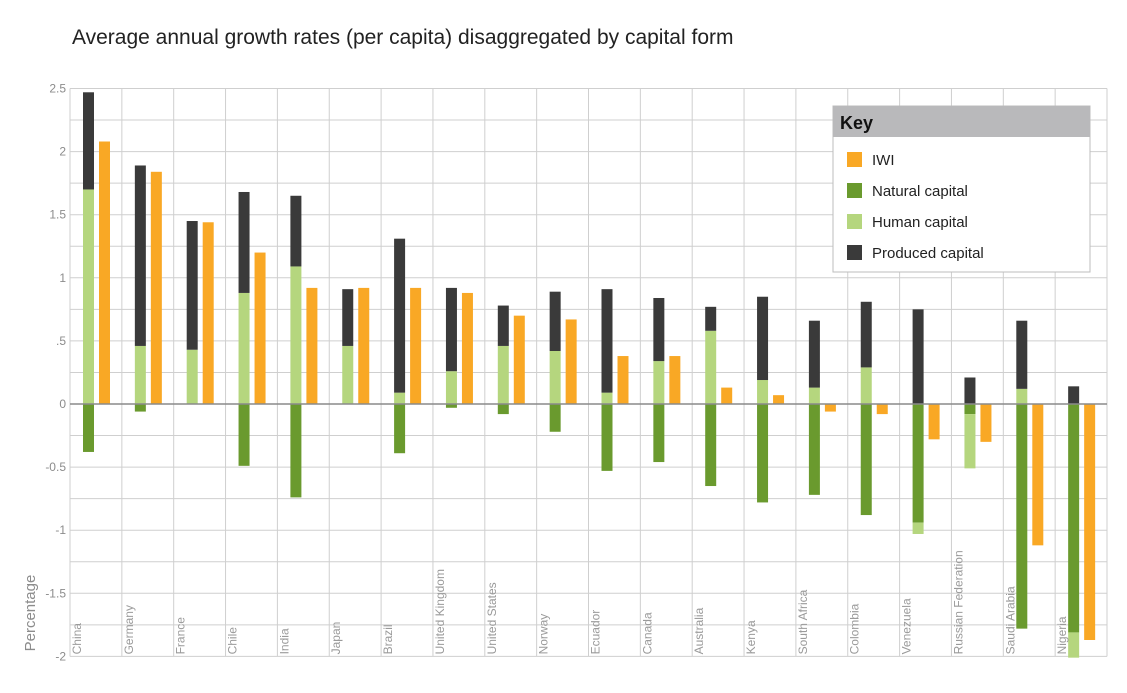 This screenshot has width=1127, height=693. Describe the element at coordinates (62, 152) in the screenshot. I see `y-tick-label: 2` at that location.